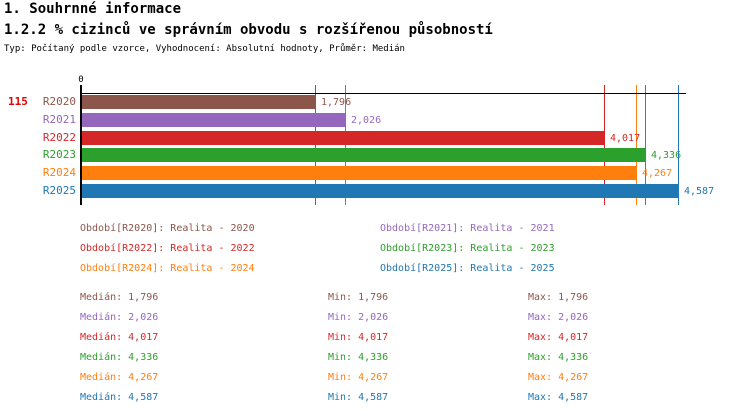 The height and width of the screenshot is (416, 750). Describe the element at coordinates (18, 101) in the screenshot. I see `row-count-badge: 115` at that location.